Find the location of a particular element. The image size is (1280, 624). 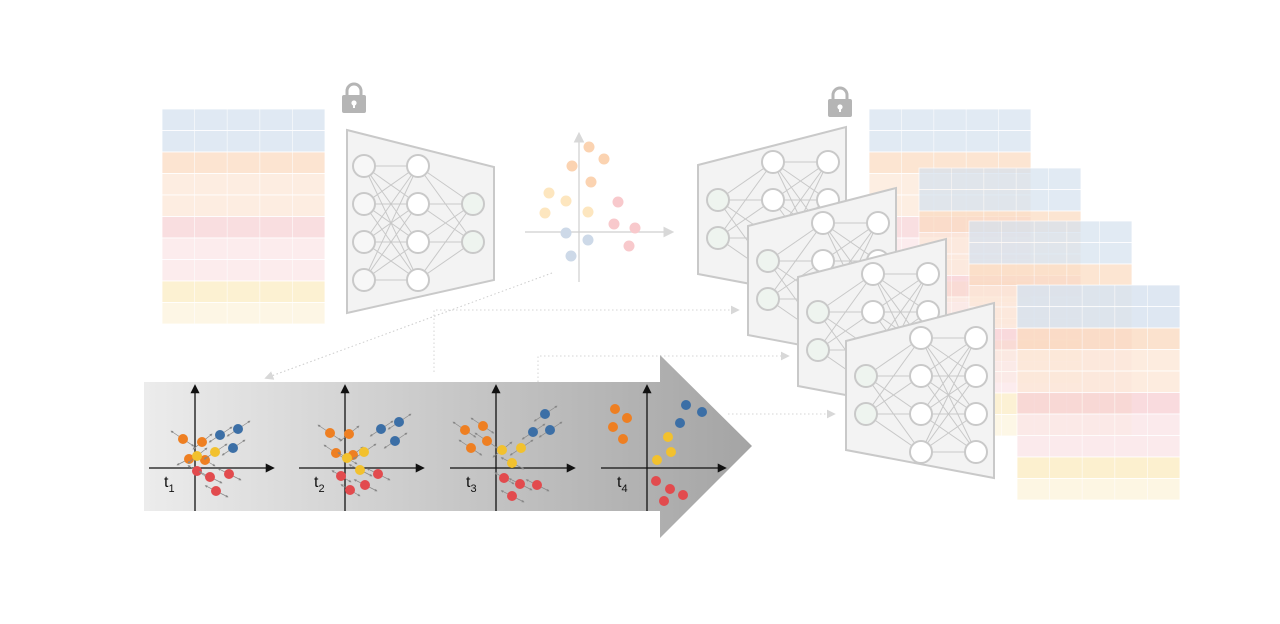

time-step-label: t1 is located at coordinates (169, 484).